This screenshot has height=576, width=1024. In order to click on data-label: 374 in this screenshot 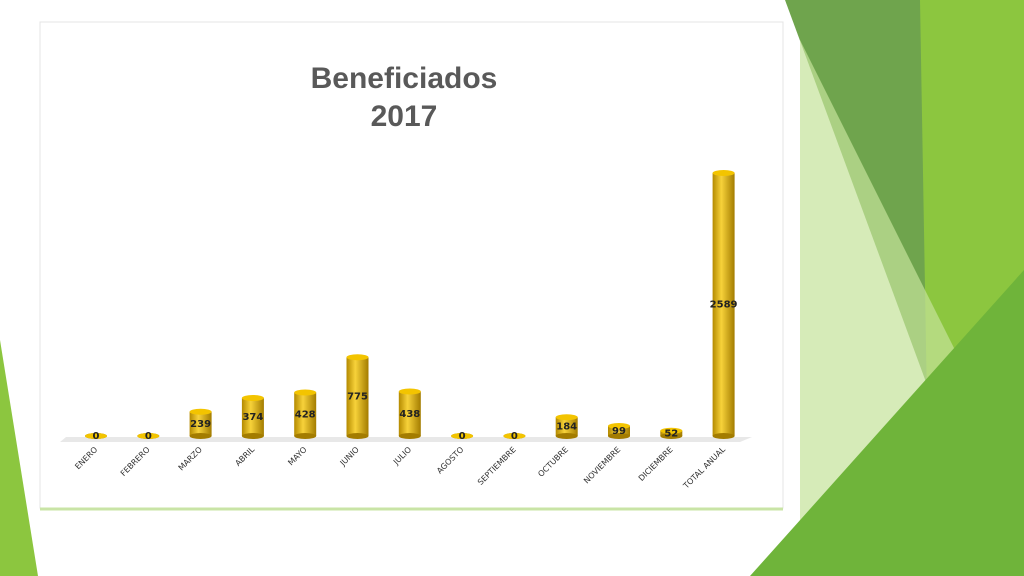, I will do `click(252, 417)`.